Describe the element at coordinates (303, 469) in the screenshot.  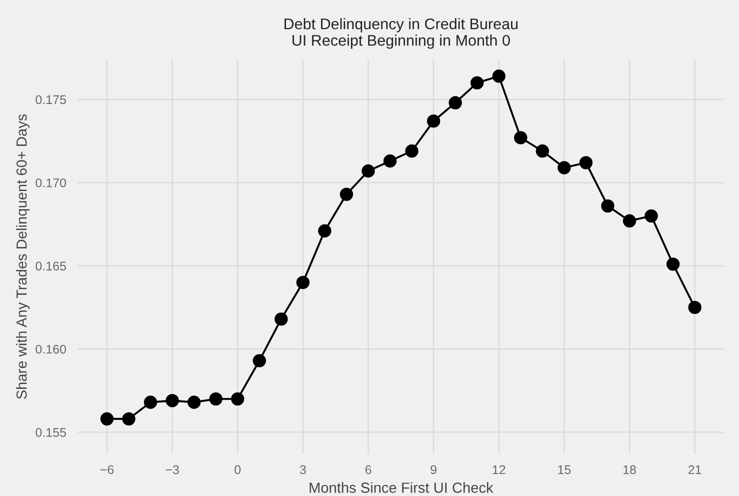
I see `x-tick-label: 3` at that location.